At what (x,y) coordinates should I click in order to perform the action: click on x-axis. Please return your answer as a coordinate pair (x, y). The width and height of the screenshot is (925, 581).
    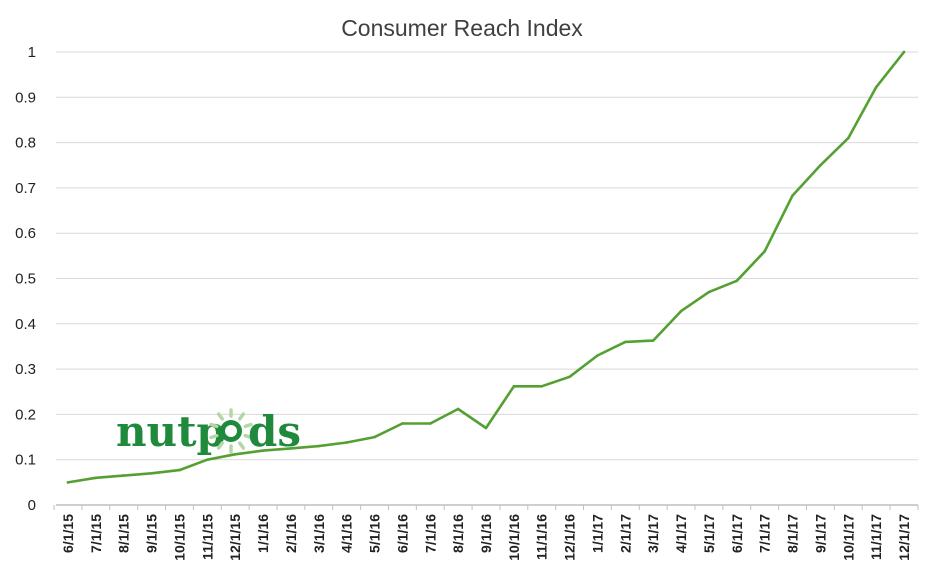
    Looking at the image, I should click on (486, 507).